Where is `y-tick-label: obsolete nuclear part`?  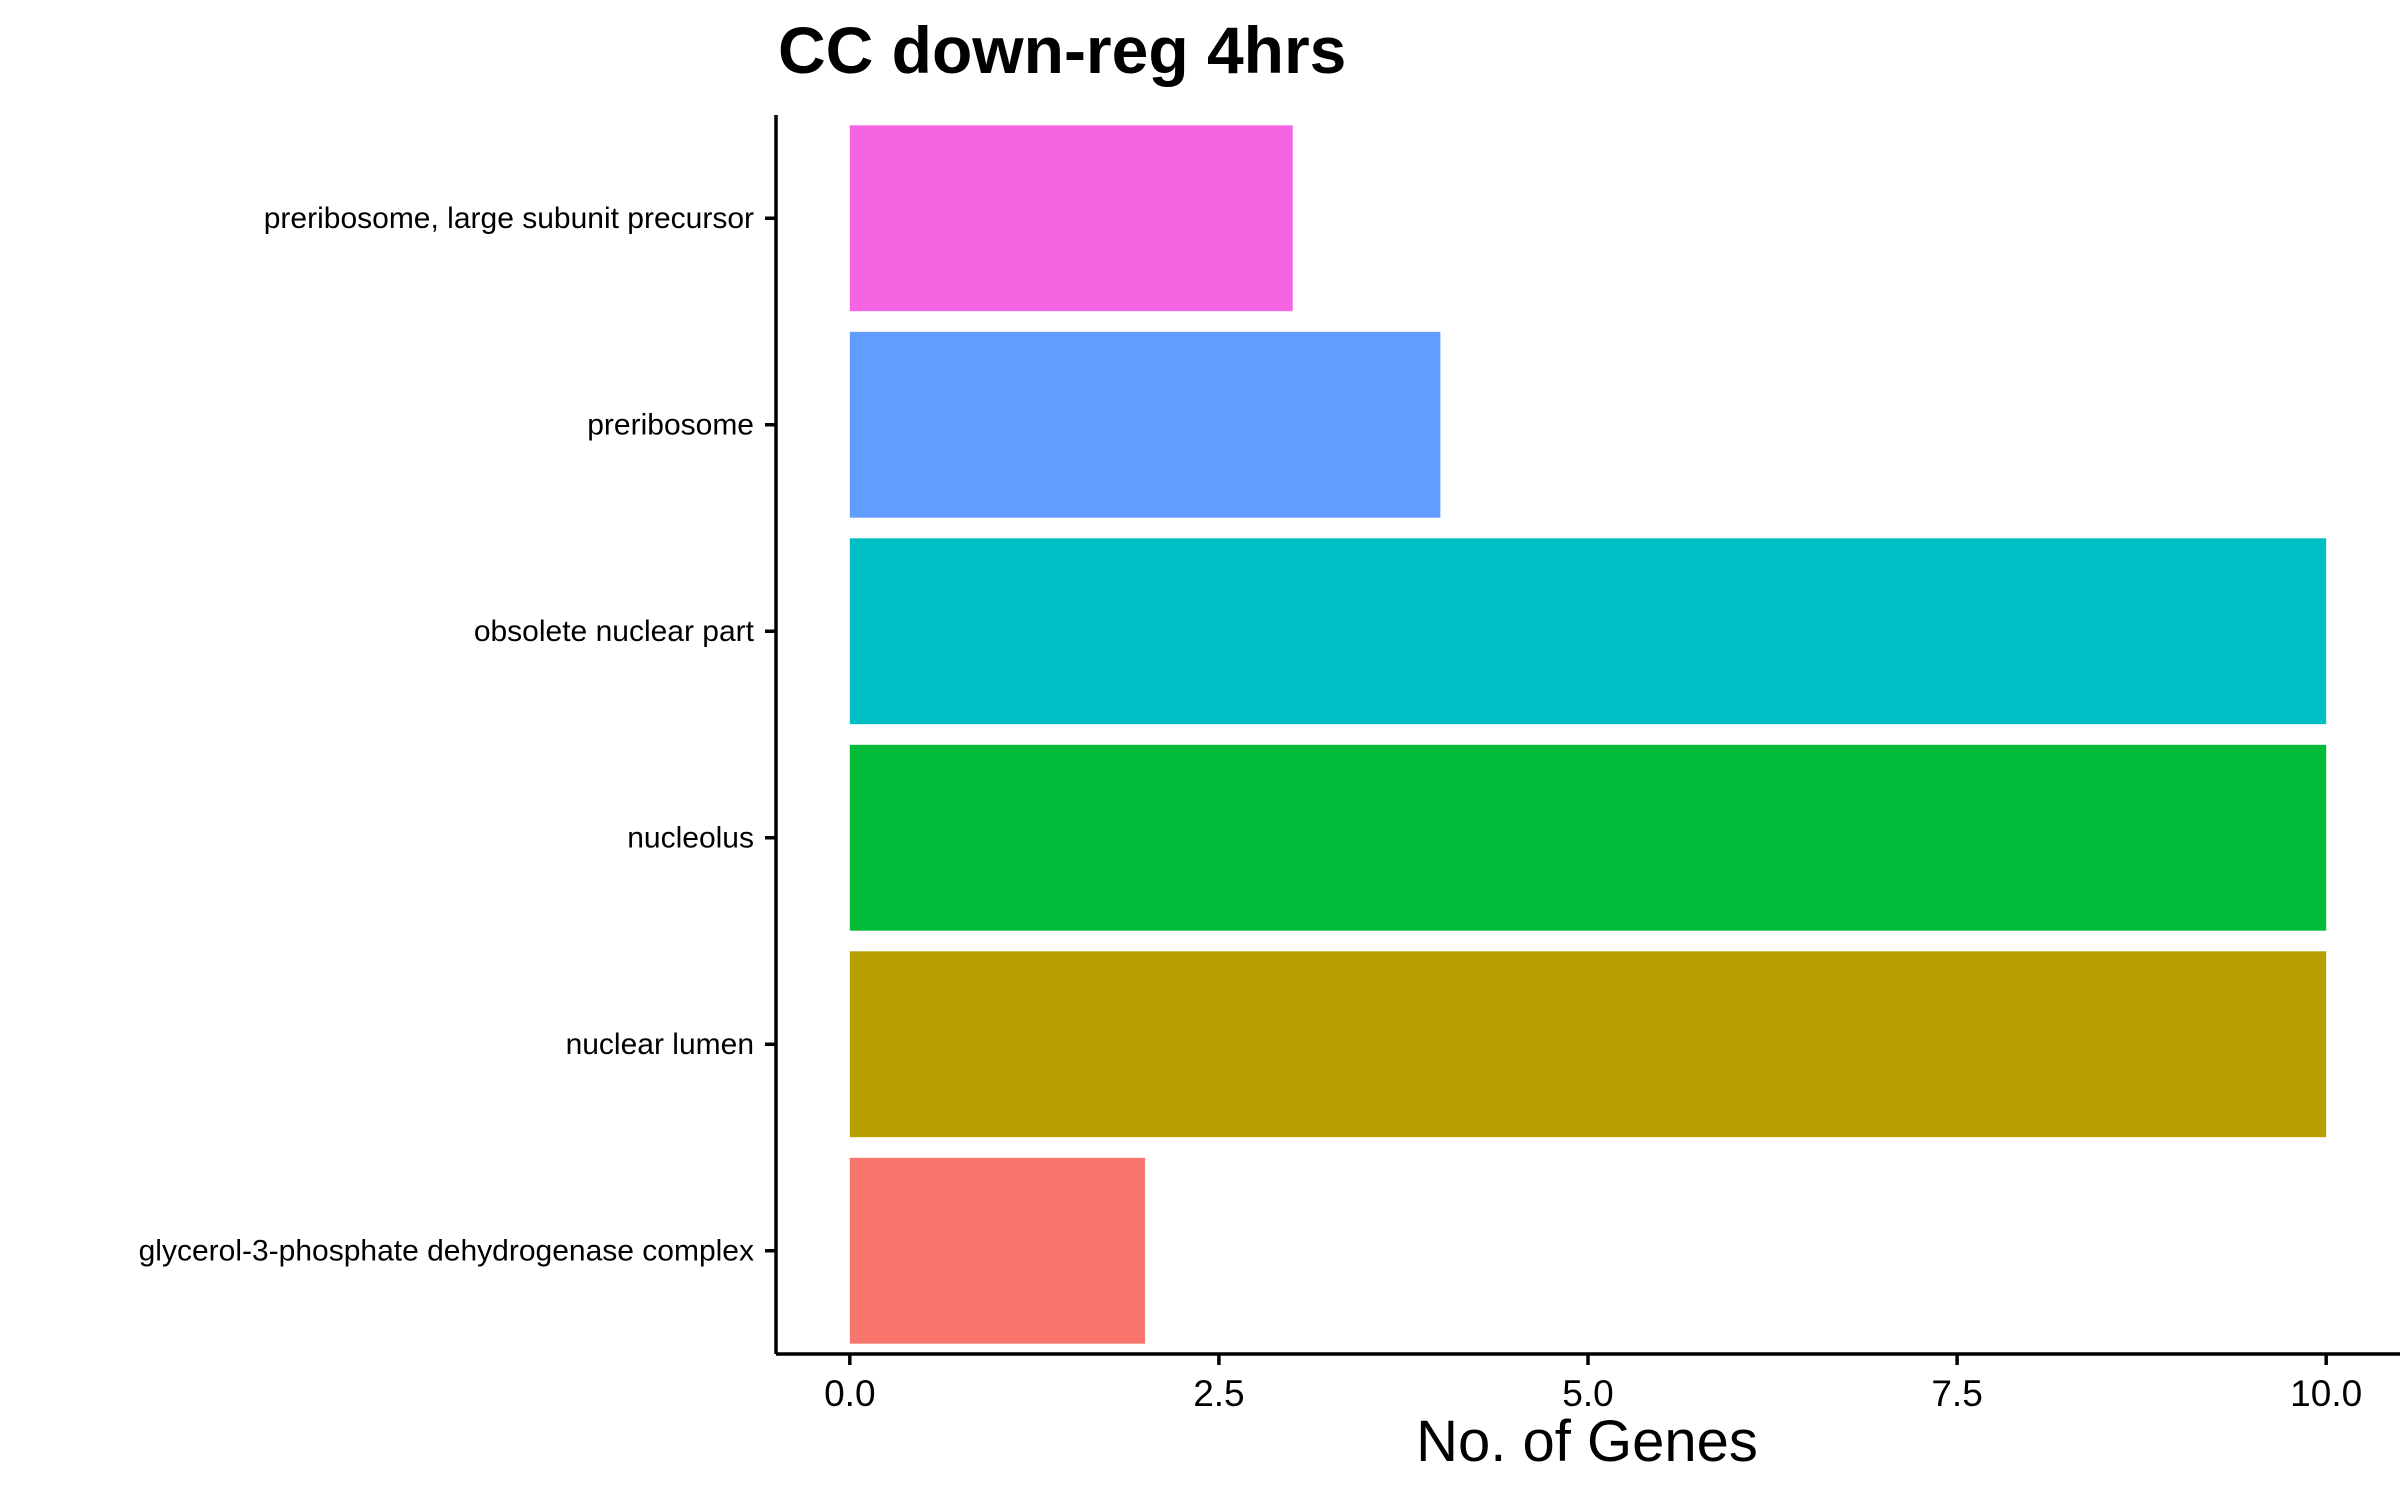
y-tick-label: obsolete nuclear part is located at coordinates (614, 631).